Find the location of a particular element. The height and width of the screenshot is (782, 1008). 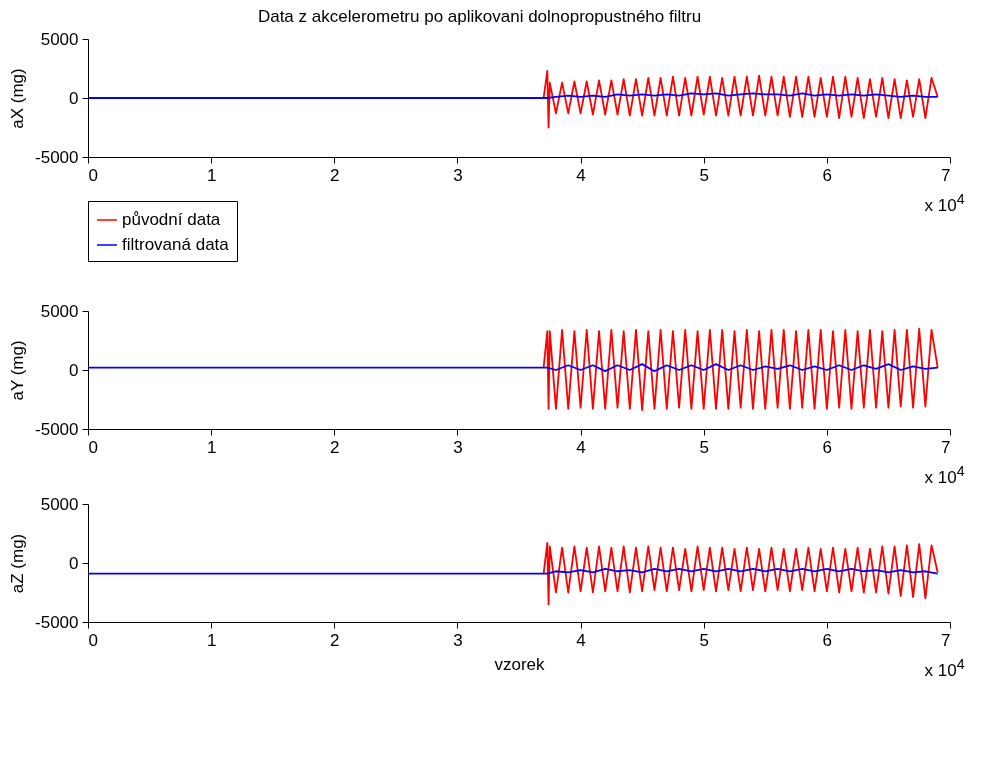

chart-title: Data z akcelerometru po aplikovani dolnopropustného filtru is located at coordinates (479, 16).